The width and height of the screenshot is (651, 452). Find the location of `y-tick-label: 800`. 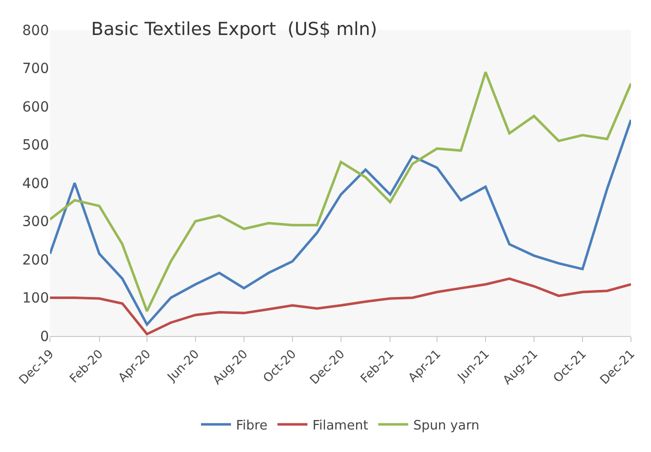

y-tick-label: 800 is located at coordinates (35, 30).